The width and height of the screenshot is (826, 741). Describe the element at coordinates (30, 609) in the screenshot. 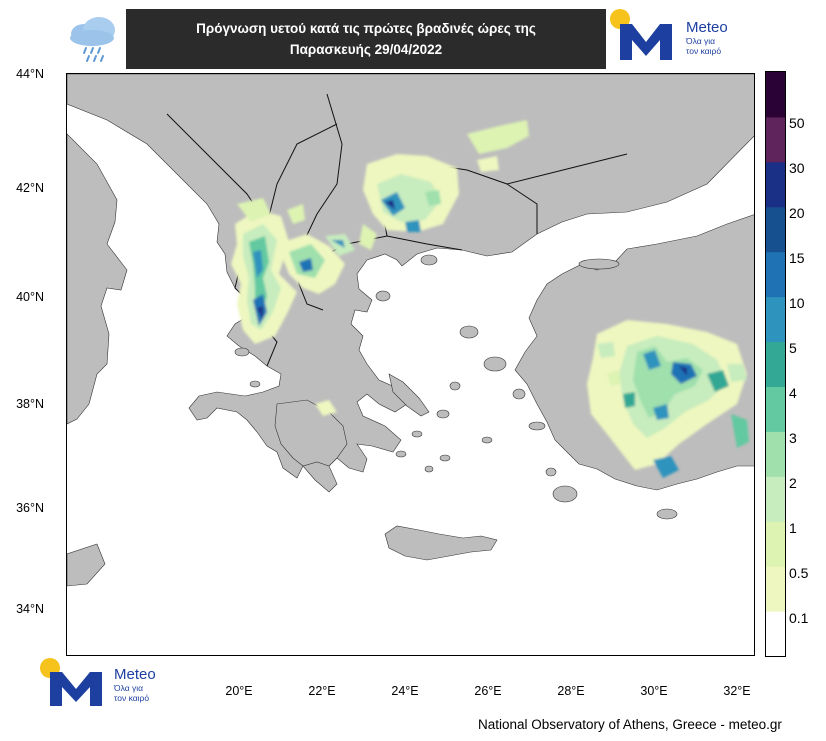

I see `lat-label-34: 34°N` at that location.